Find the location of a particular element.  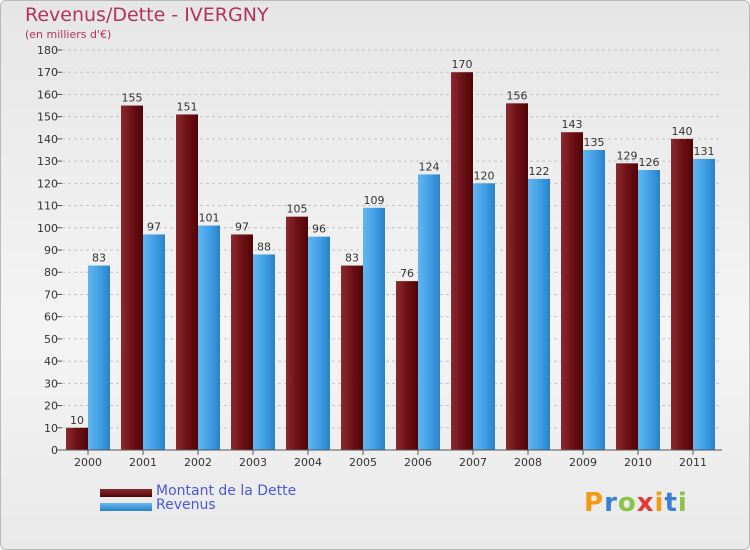

legend-swatch-revenus is located at coordinates (126, 507).